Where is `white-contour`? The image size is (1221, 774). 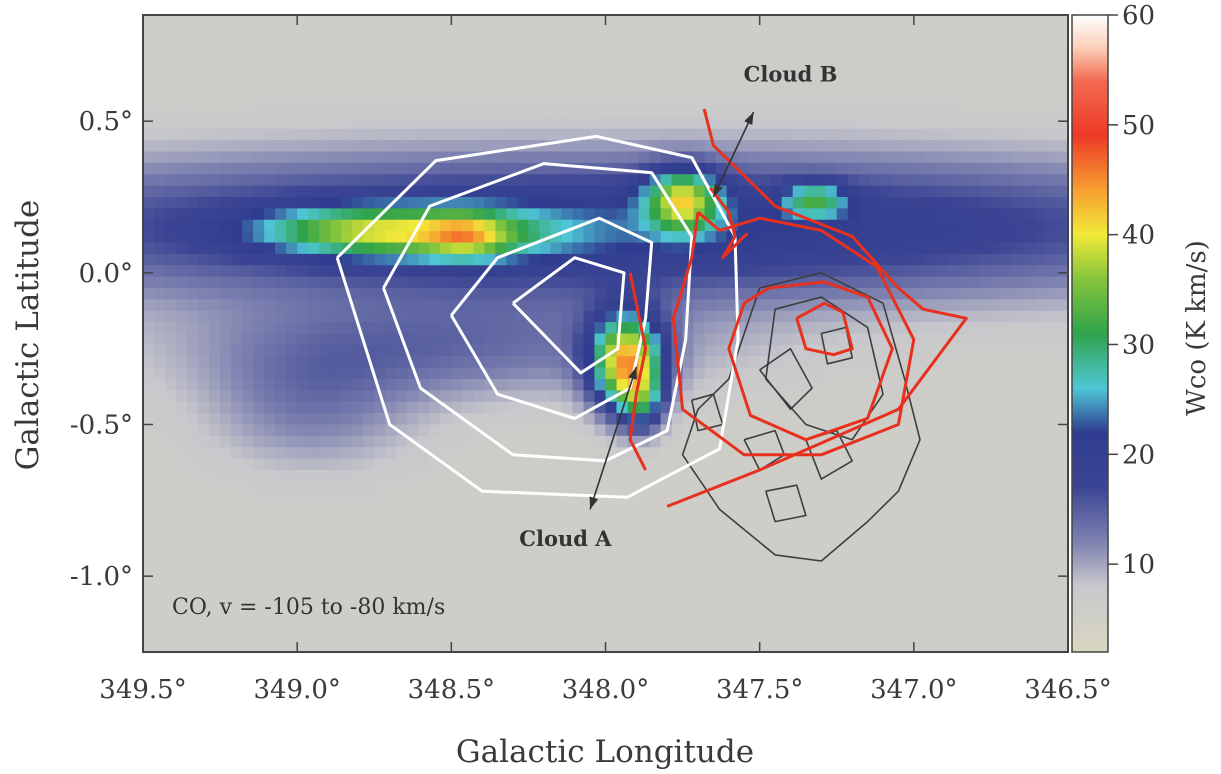
white-contour is located at coordinates (538, 312).